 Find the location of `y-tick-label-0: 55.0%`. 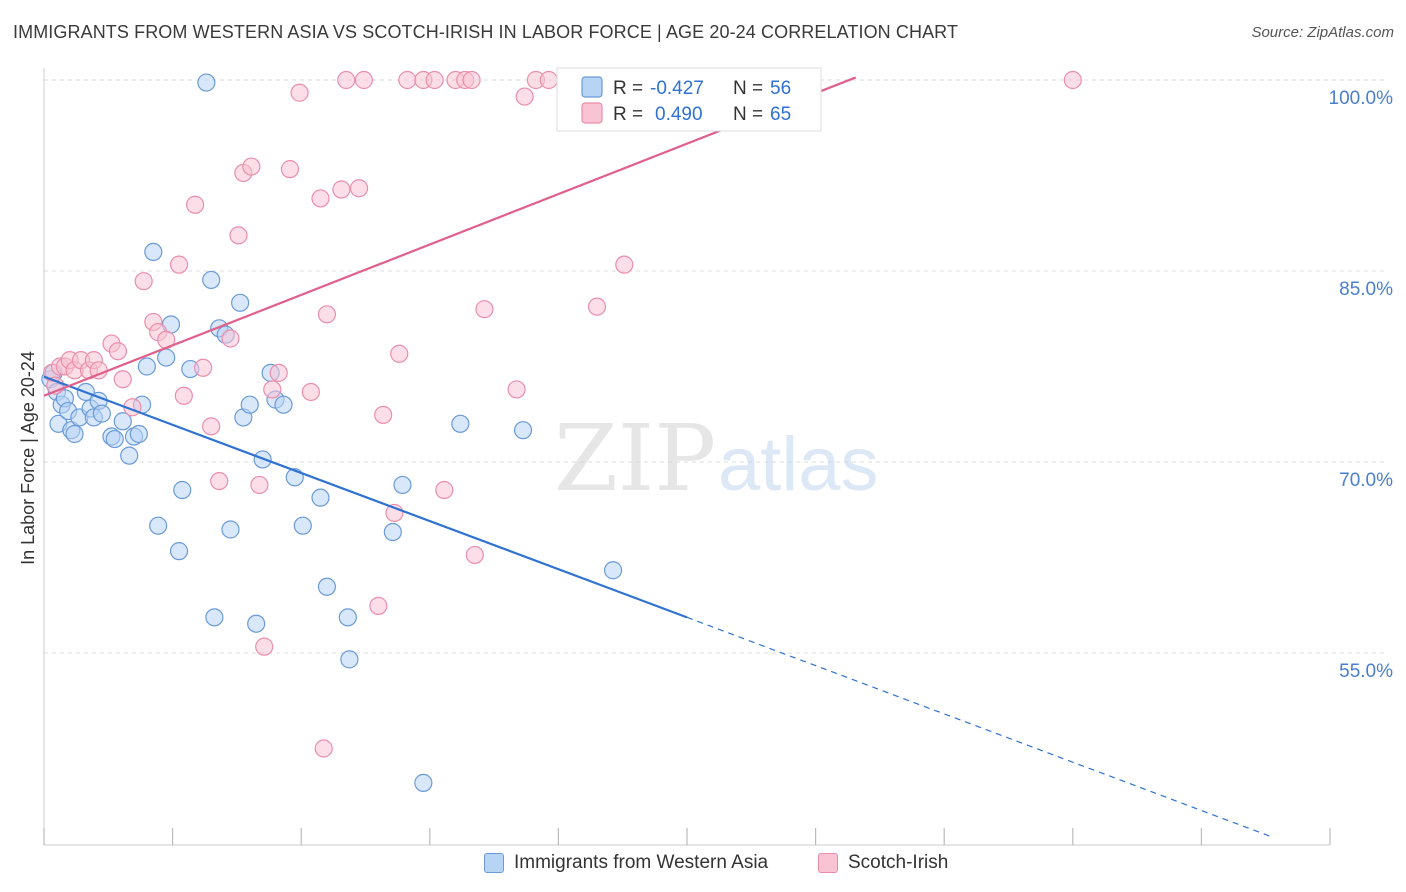

y-tick-label-0: 55.0% is located at coordinates (1366, 671).